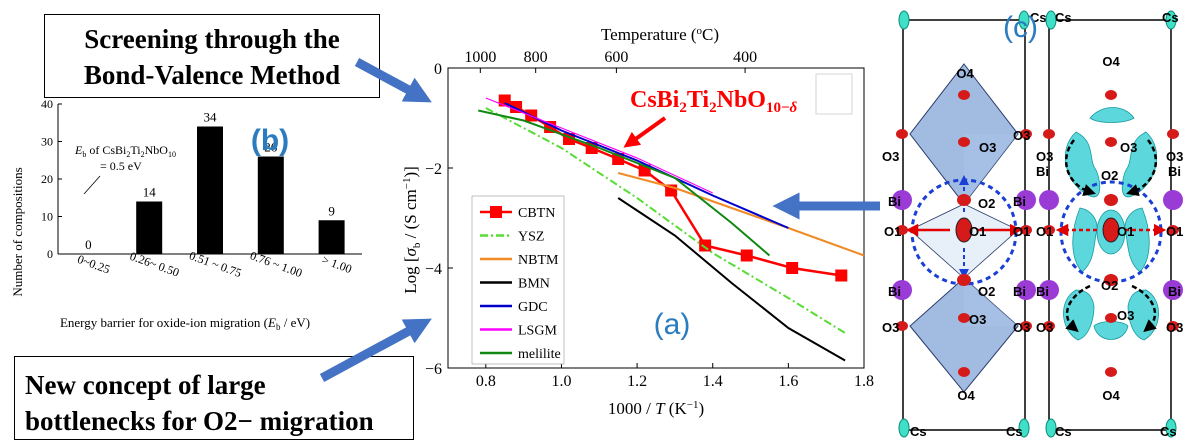 The width and height of the screenshot is (1192, 441). I want to click on cbtn-annotation-arrow, so click(647, 130).